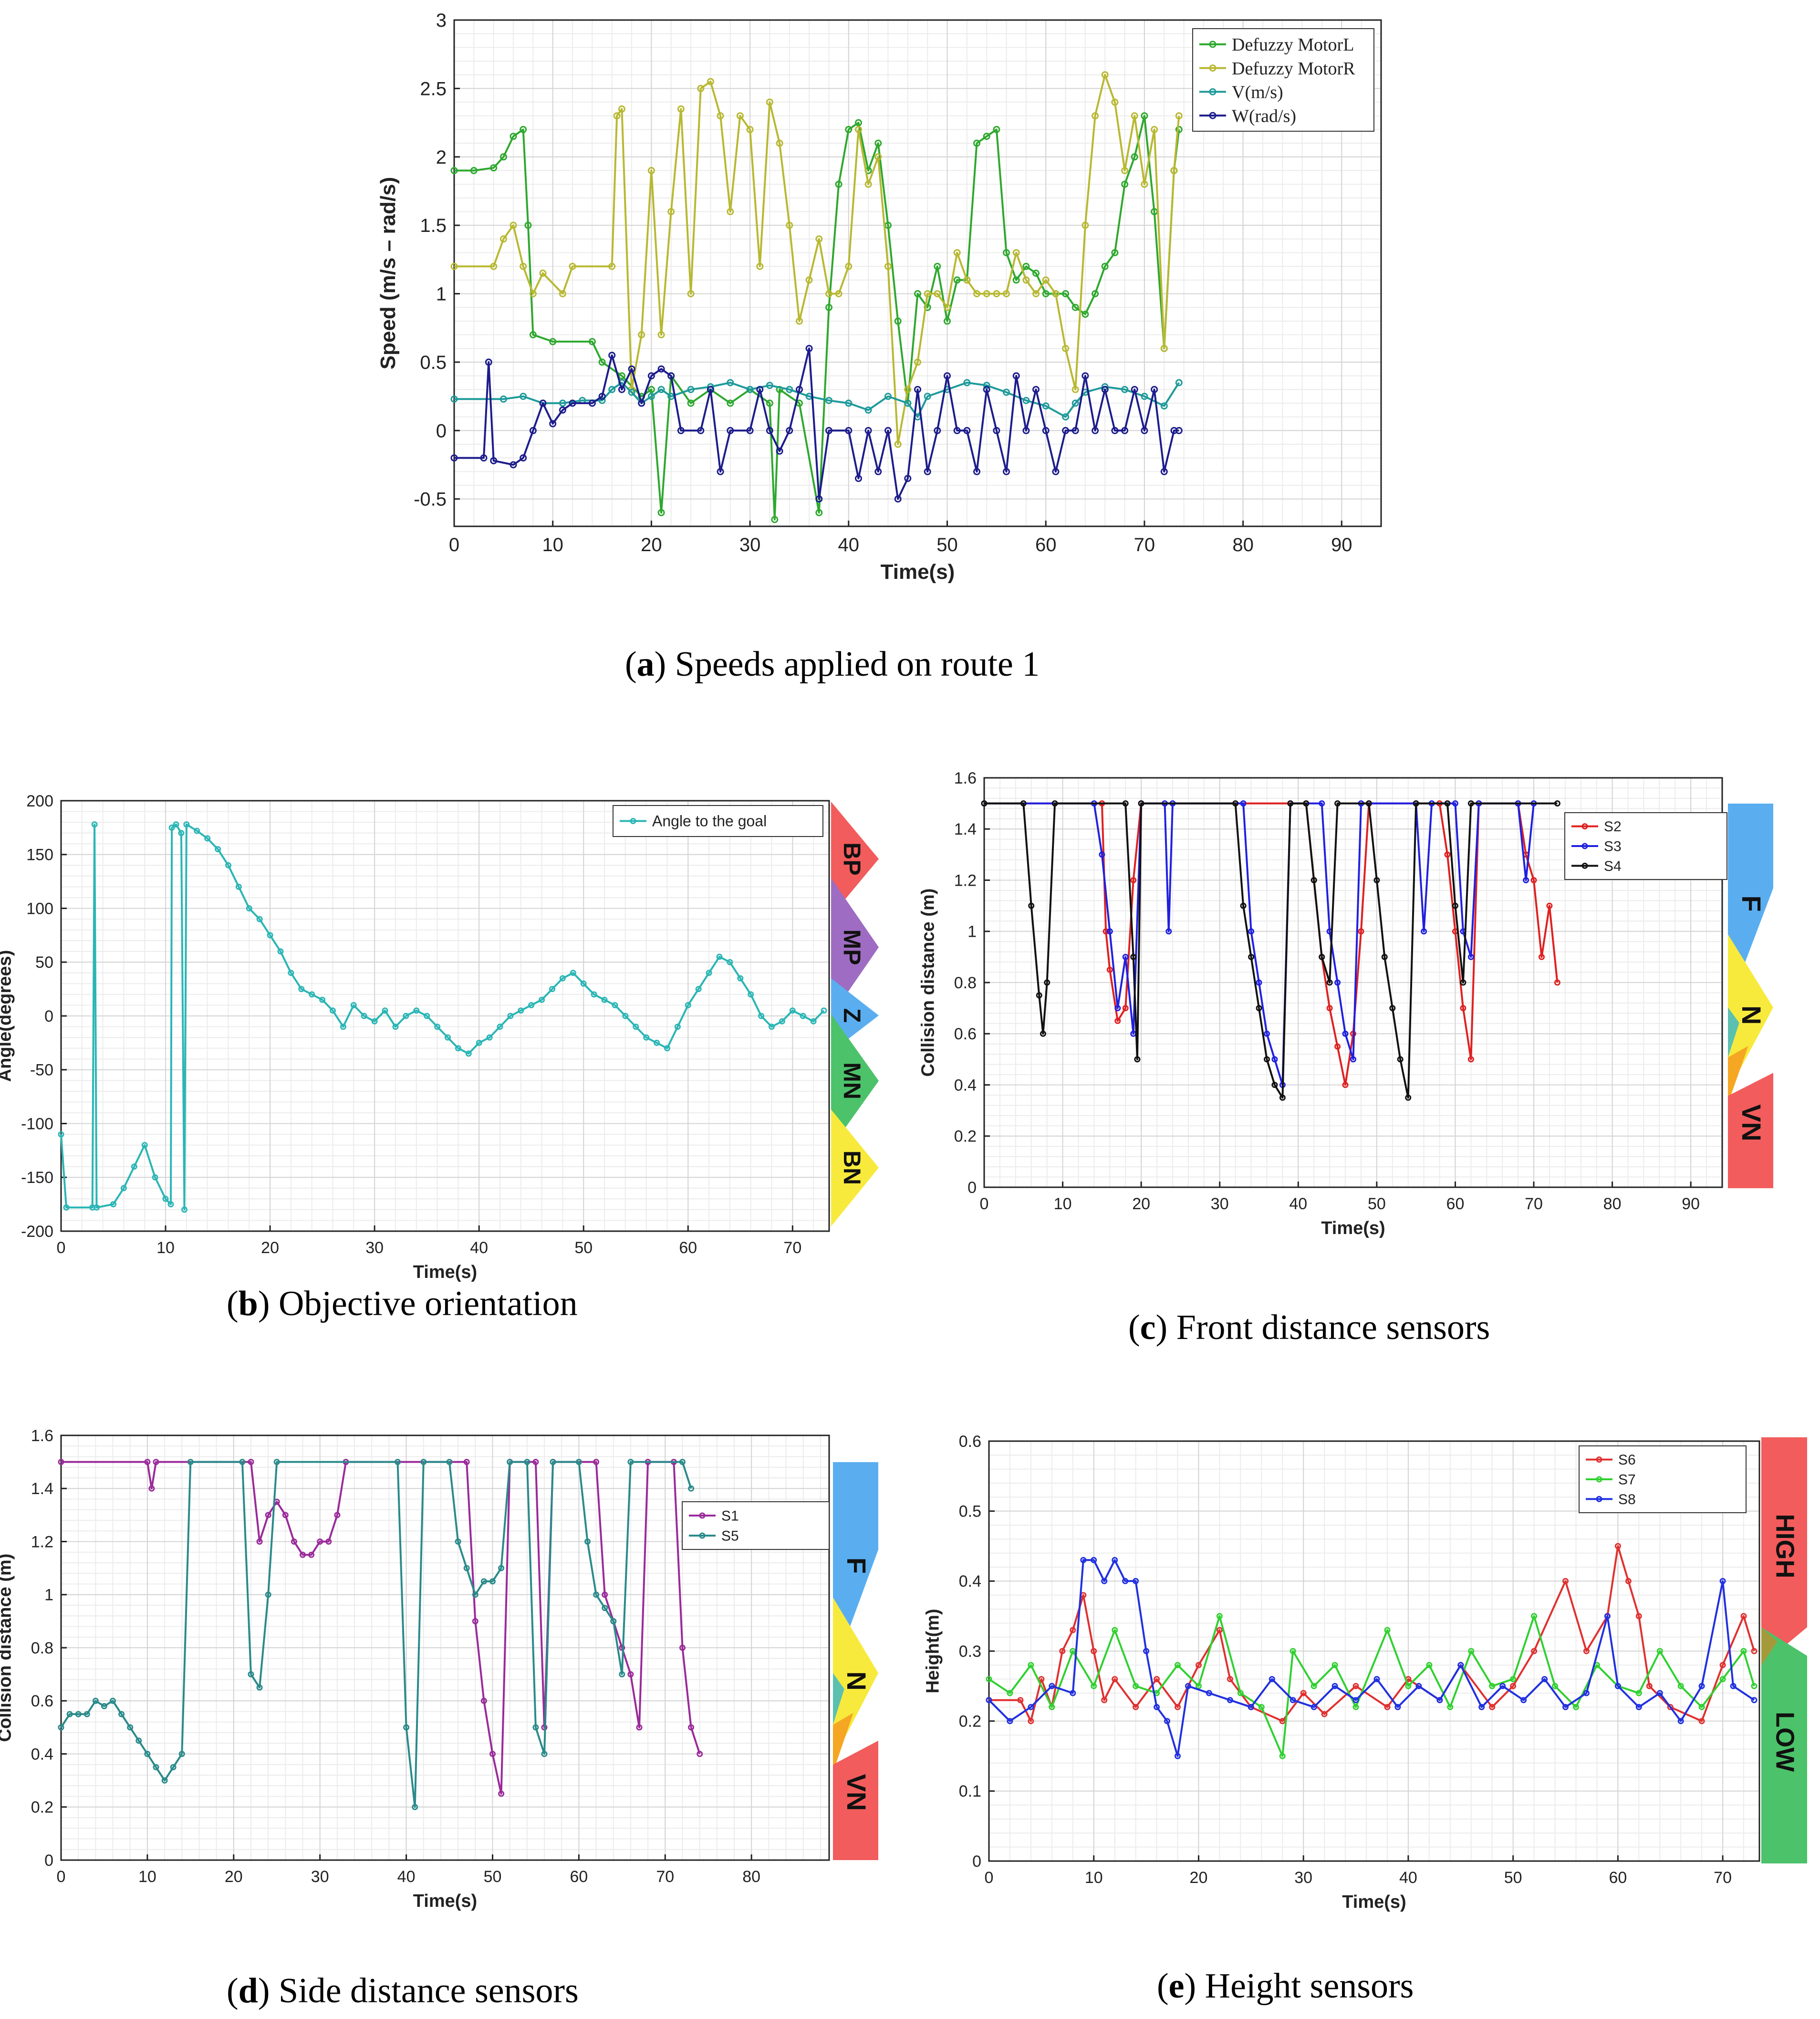  What do you see at coordinates (855, 1081) in the screenshot?
I see `fuzzy-set-MN` at bounding box center [855, 1081].